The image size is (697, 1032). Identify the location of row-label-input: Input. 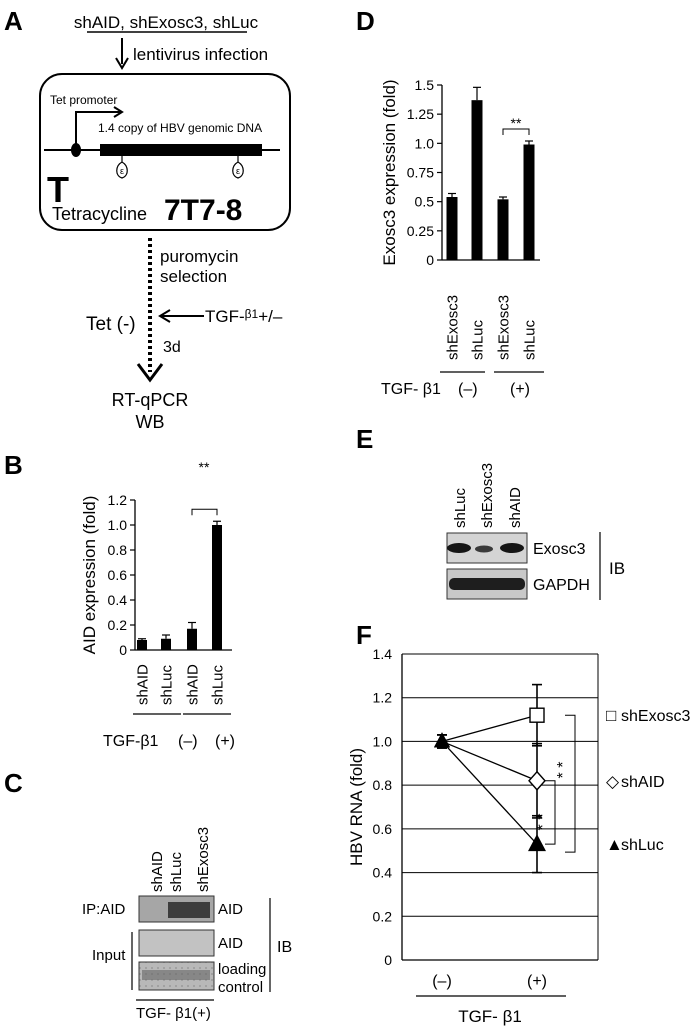
(109, 955).